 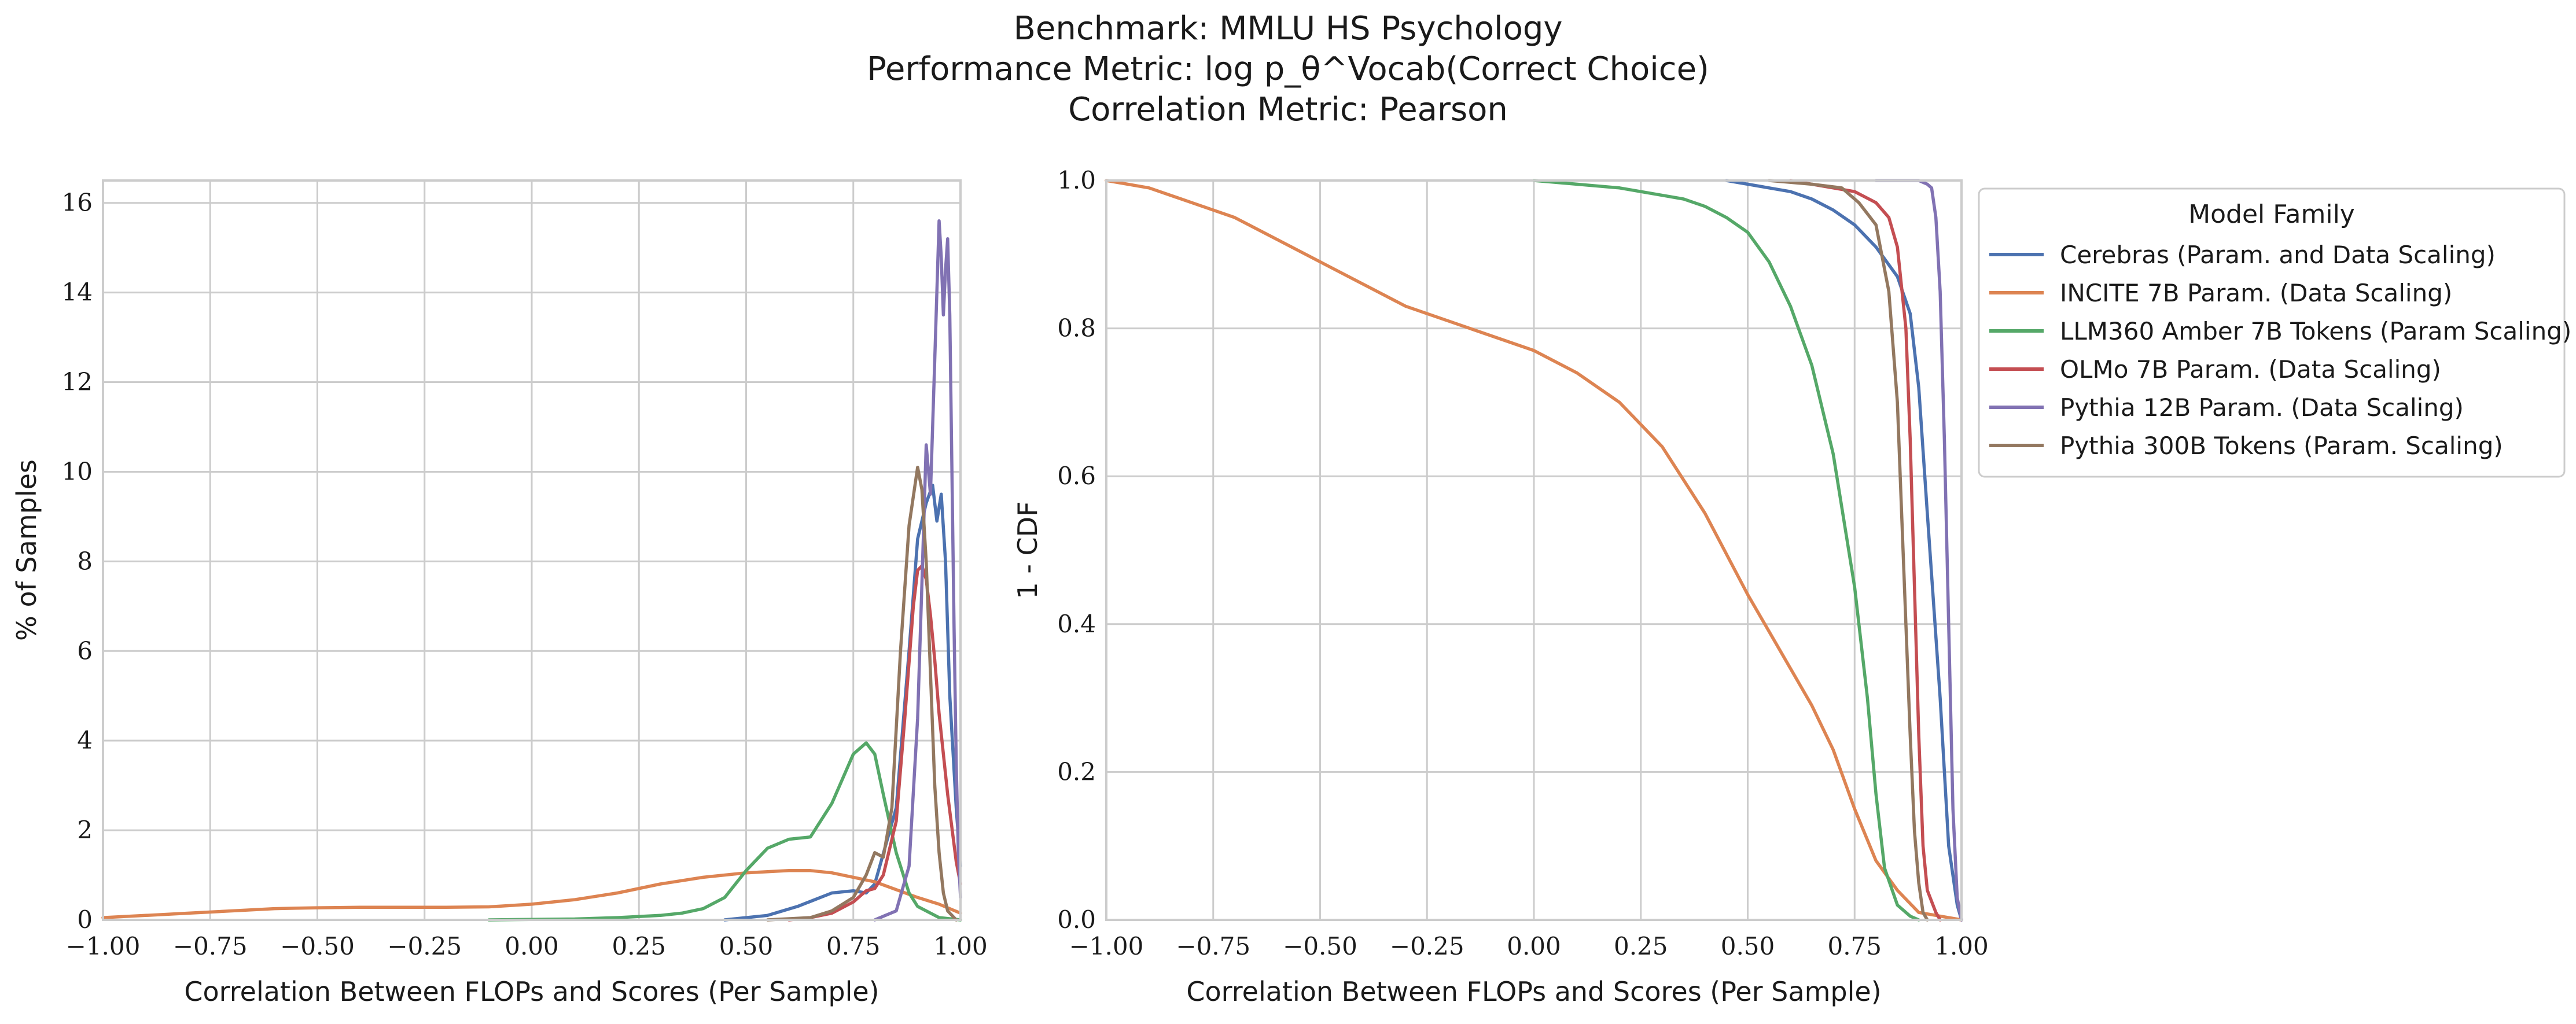 I want to click on kde-x-ticks: −1.00 −0.75 −0.50 −0.25 0.00 0.25 0.50 0.75 1.00, so click(x=527, y=946).